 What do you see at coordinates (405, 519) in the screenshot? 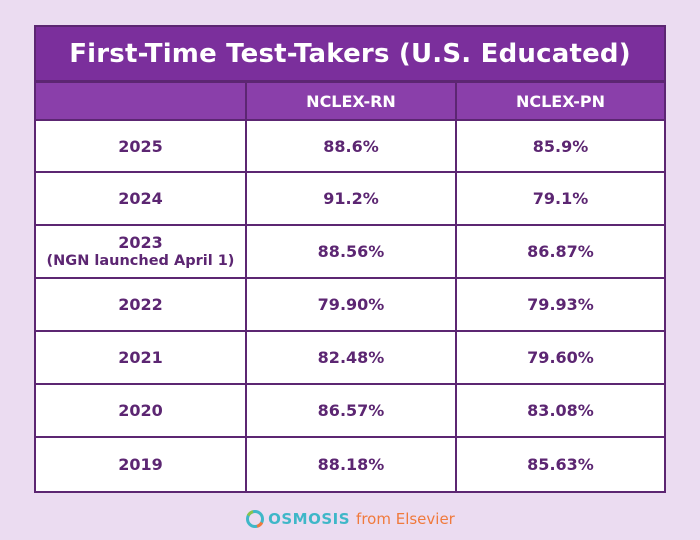
I see `brand-tagline: from Elsevier` at bounding box center [405, 519].